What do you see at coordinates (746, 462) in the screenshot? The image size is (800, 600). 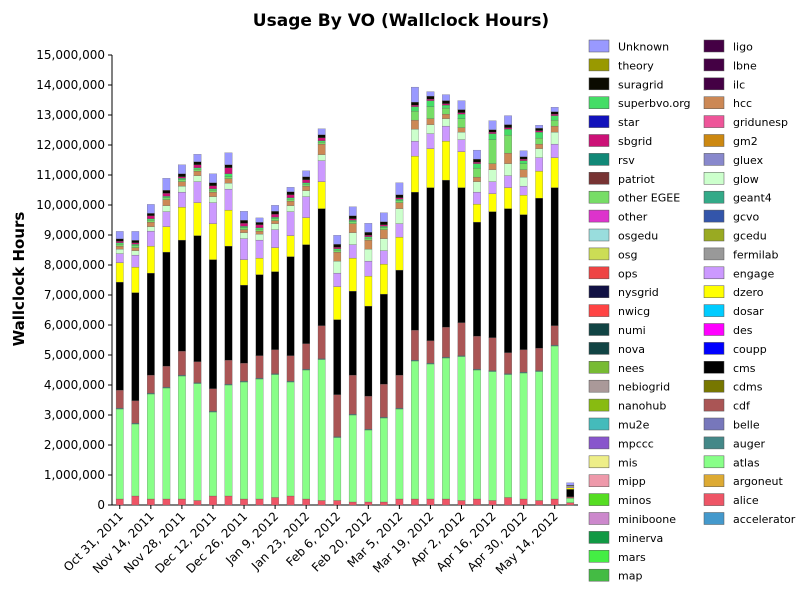 I see `legend-label: atlas` at bounding box center [746, 462].